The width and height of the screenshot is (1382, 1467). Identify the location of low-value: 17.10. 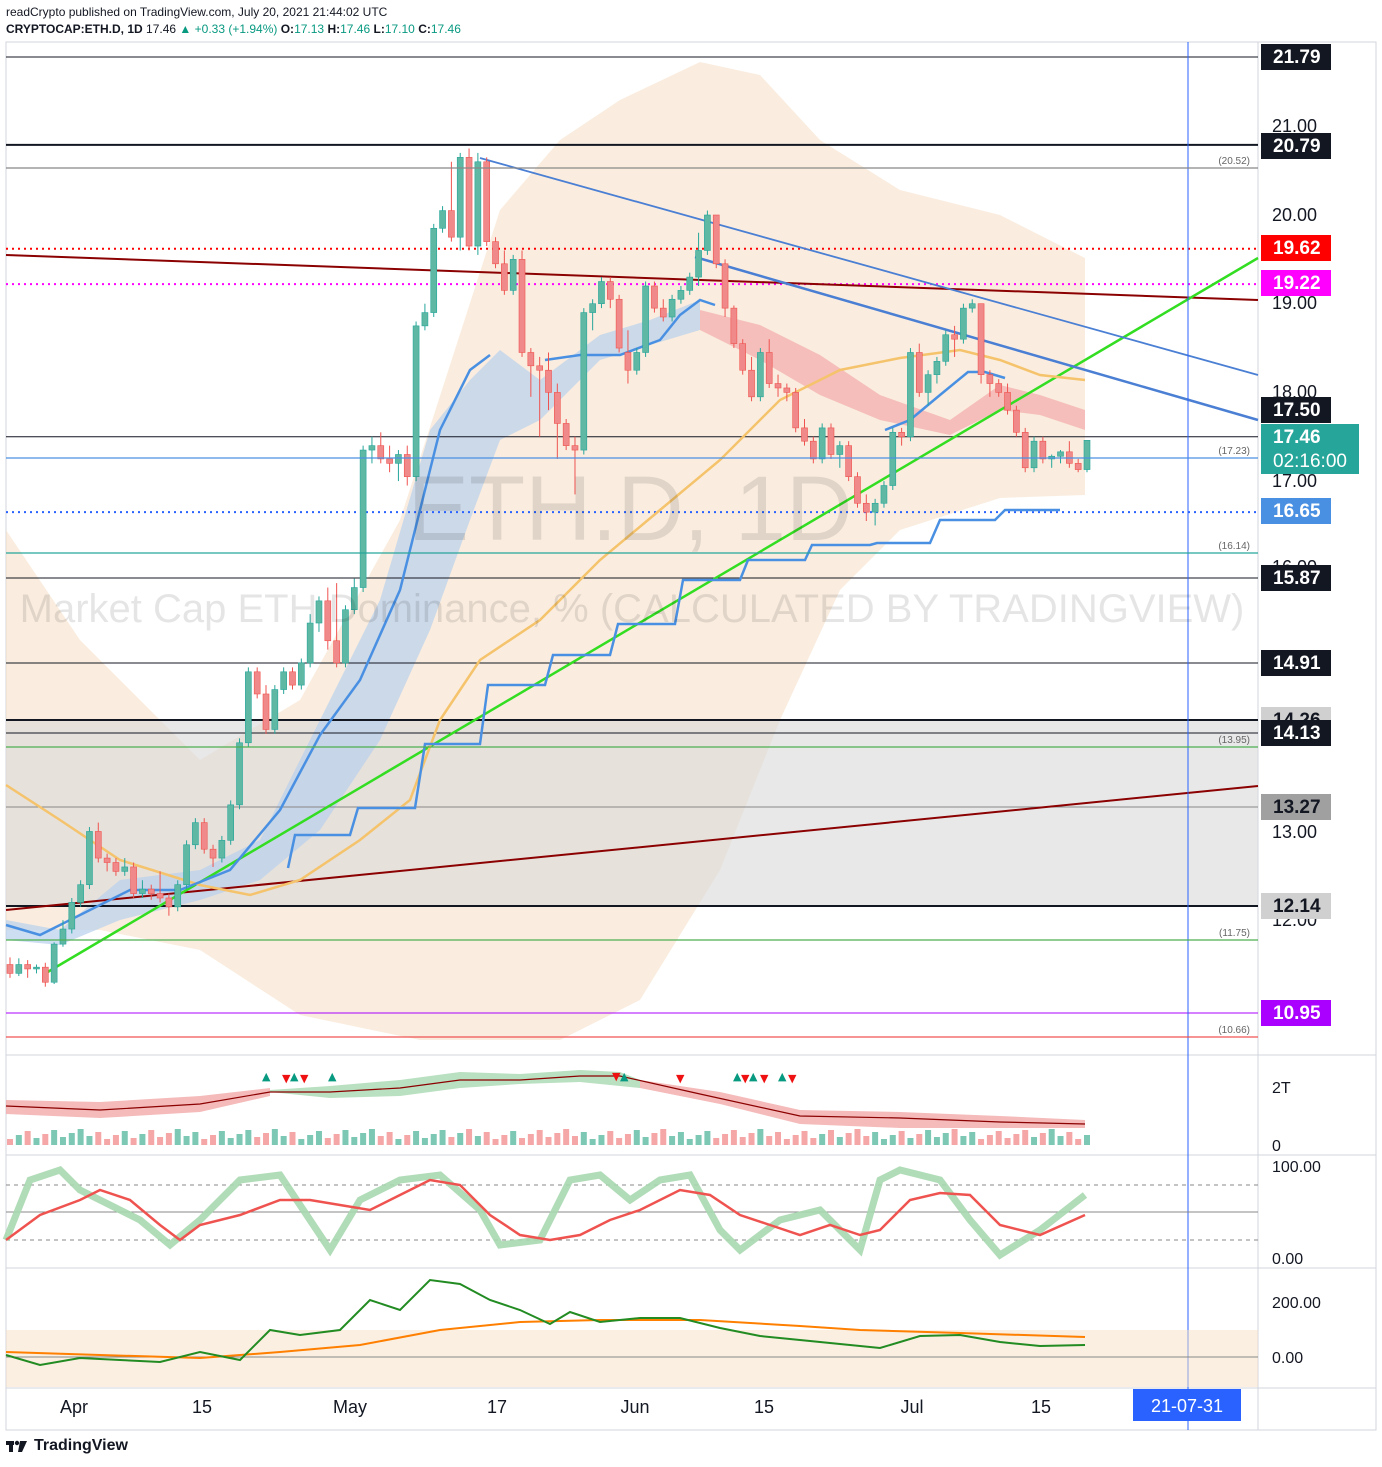
(399, 29).